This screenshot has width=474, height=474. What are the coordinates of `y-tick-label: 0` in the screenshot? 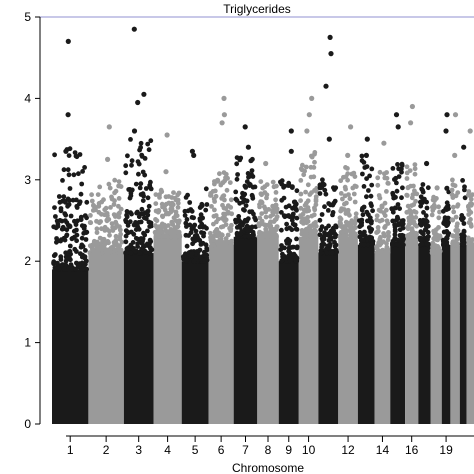 It's located at (27, 424).